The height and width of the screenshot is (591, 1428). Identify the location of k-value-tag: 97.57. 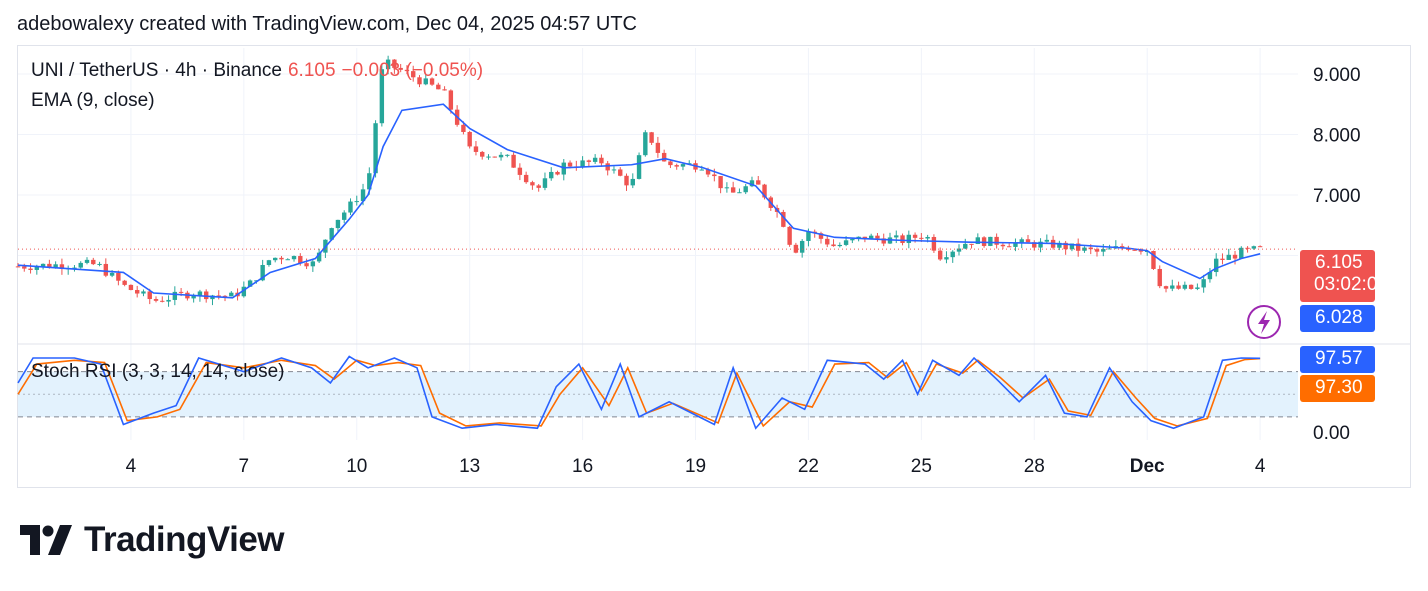
(1337, 359).